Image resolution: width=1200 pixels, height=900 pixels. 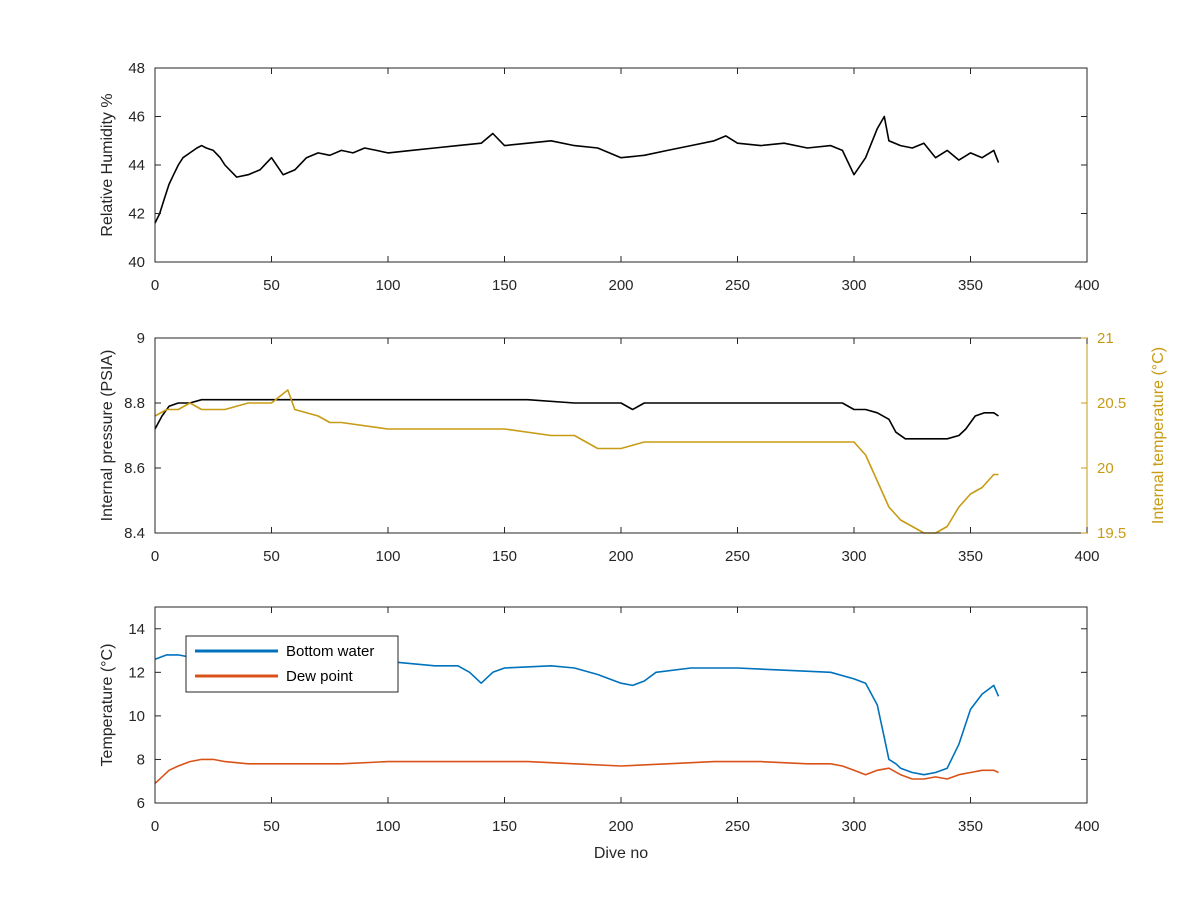 I want to click on y-tick-label: 8.4, so click(x=134, y=533).